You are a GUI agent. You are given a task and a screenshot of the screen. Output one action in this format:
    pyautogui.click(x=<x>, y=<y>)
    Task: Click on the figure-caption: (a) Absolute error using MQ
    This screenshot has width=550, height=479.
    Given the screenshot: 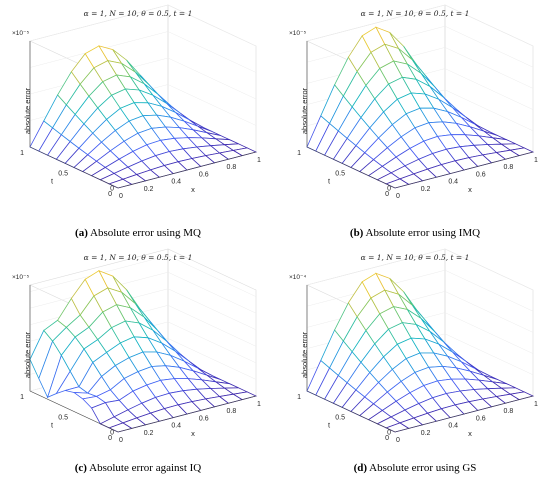 What is the action you would take?
    pyautogui.click(x=138, y=233)
    